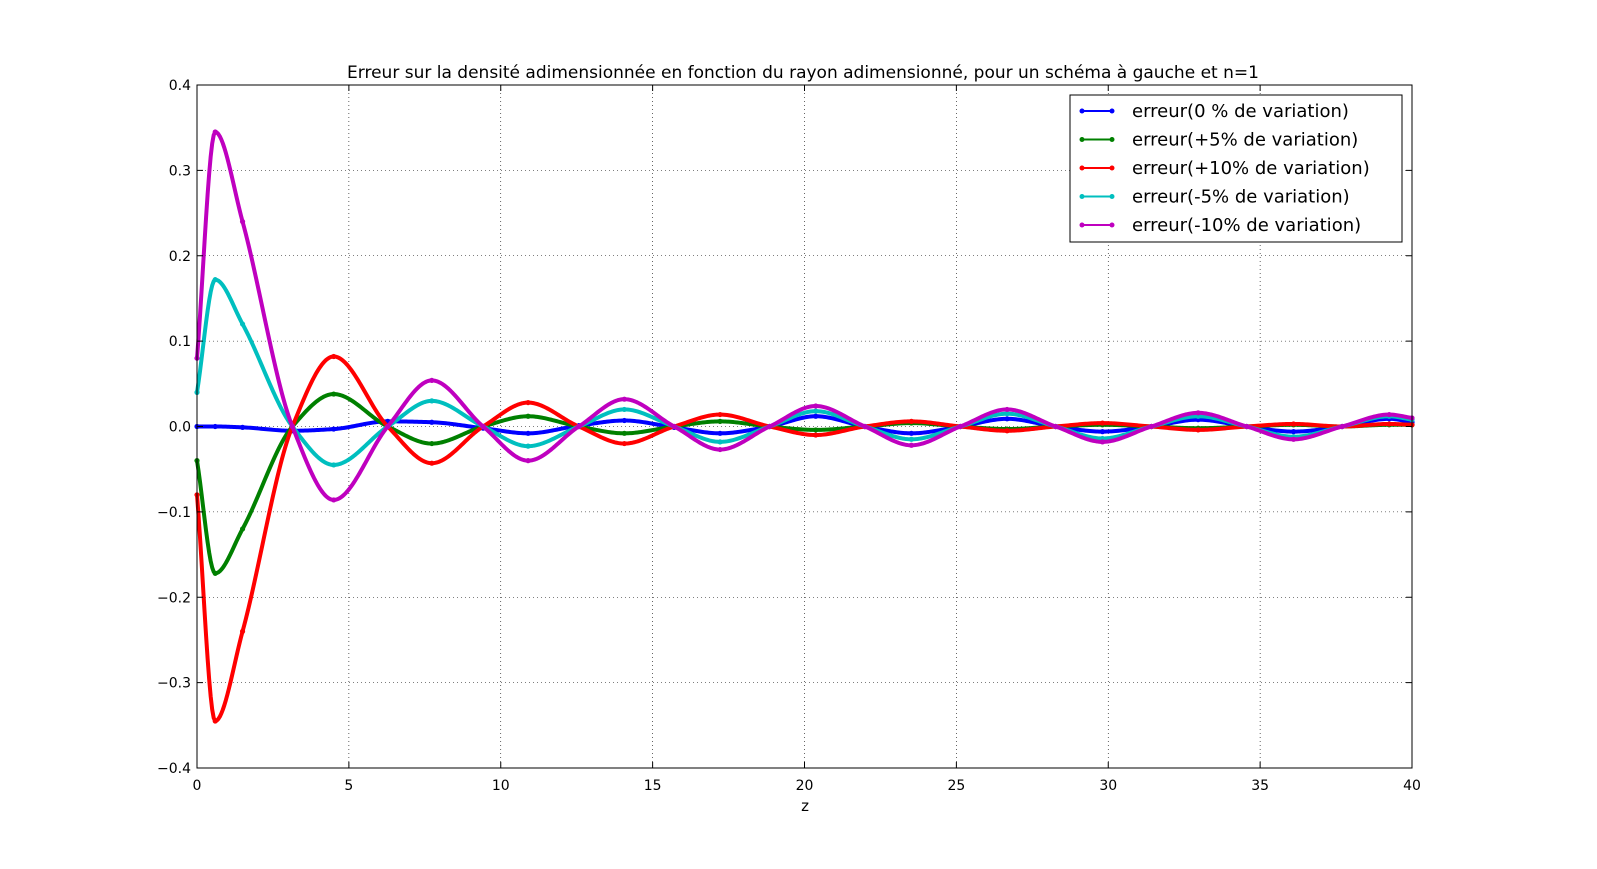 Image resolution: width=1597 pixels, height=869 pixels. What do you see at coordinates (1251, 168) in the screenshot?
I see `legend-label: erreur(+10% de variation)` at bounding box center [1251, 168].